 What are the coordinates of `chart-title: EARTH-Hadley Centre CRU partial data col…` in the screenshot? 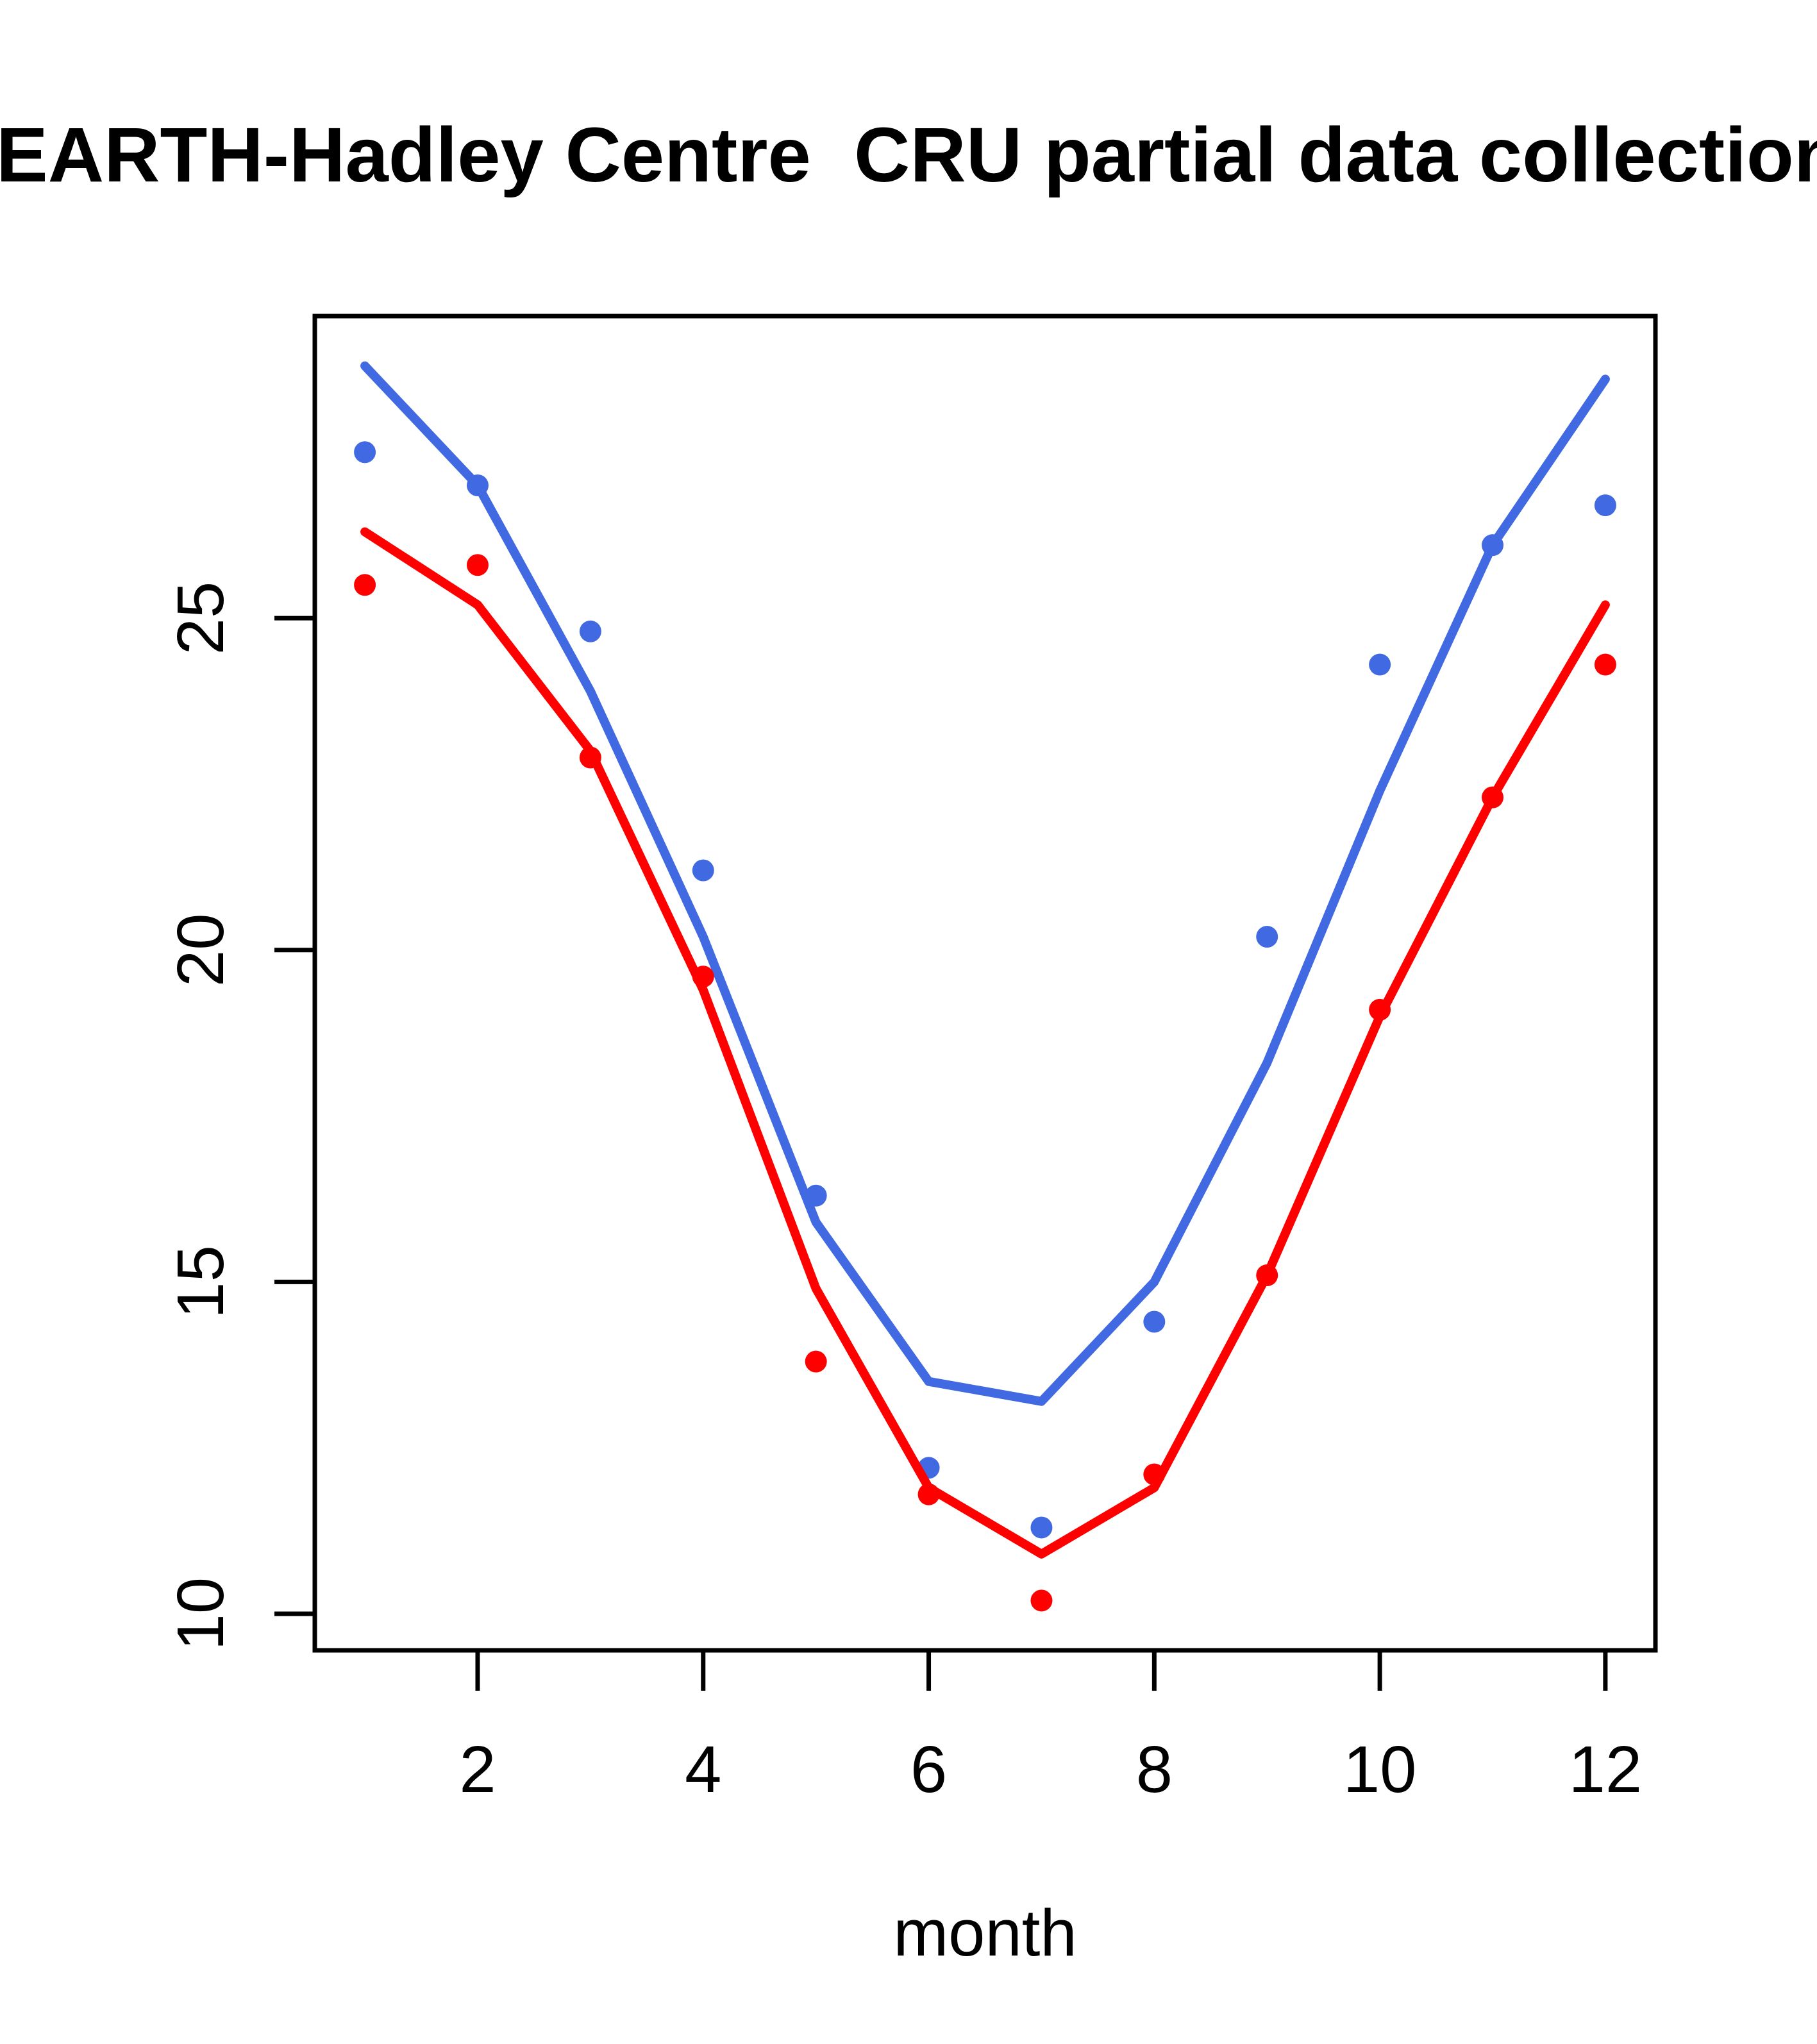 It's located at (908, 154).